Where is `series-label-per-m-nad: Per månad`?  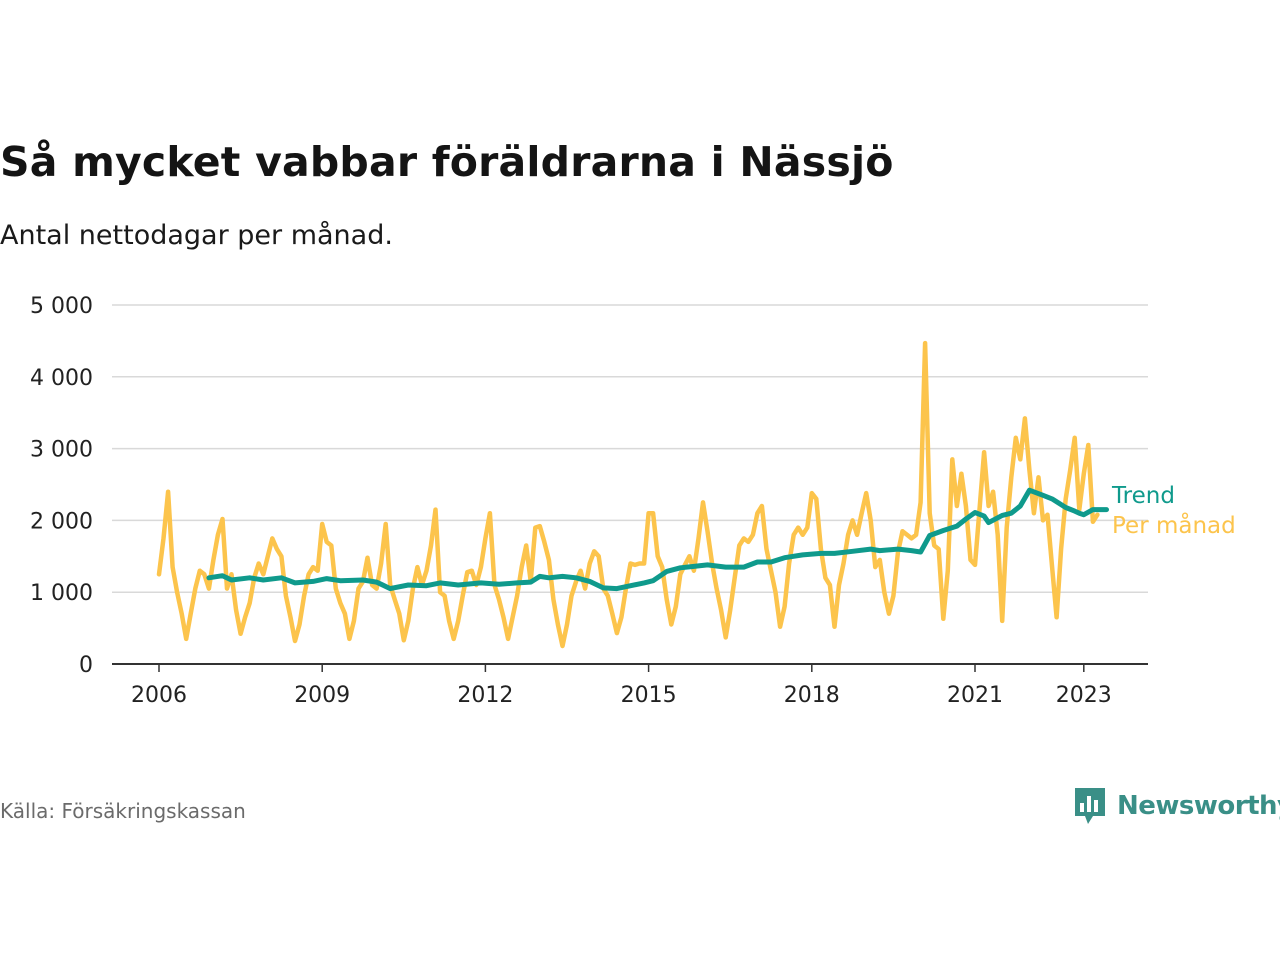
series-label-per-m-nad: Per månad is located at coordinates (1174, 525).